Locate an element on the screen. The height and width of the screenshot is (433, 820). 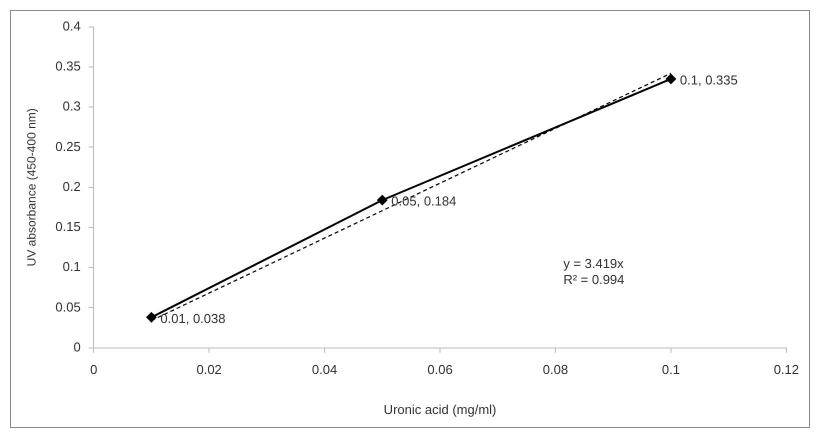
x-tick-label: 0.02 is located at coordinates (209, 370).